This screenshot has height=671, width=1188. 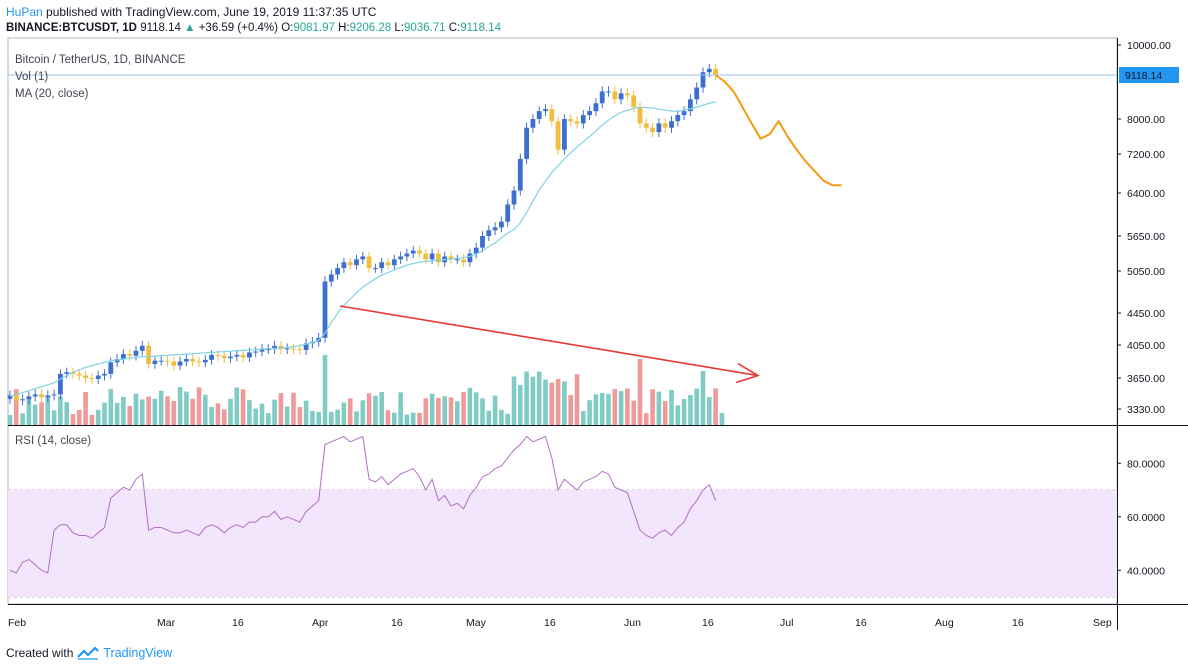 I want to click on time-tick-label: Jul, so click(x=786, y=623).